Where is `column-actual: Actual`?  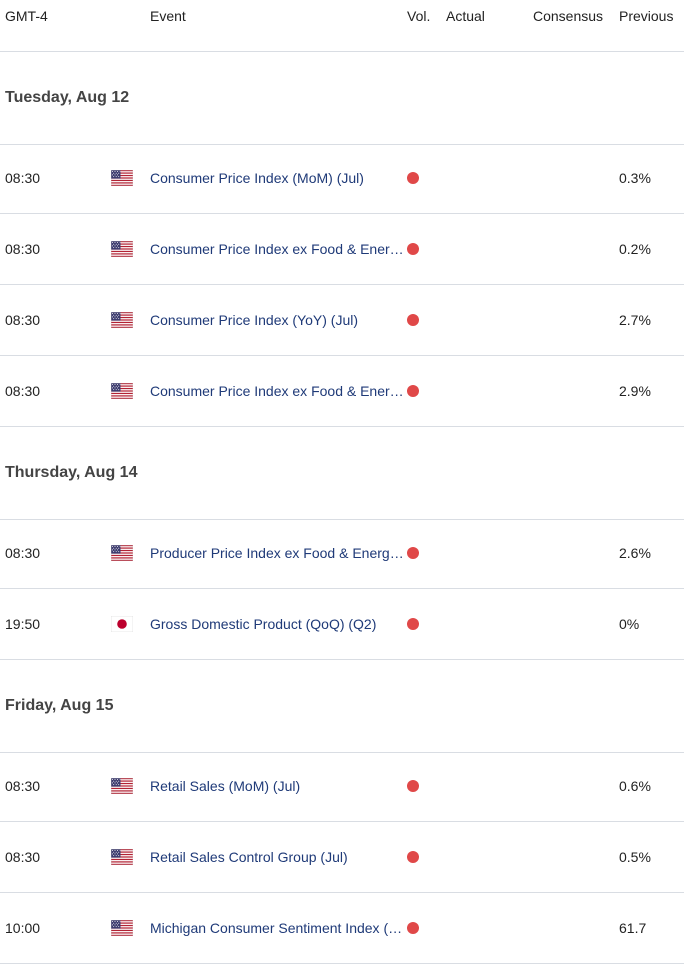
column-actual: Actual is located at coordinates (465, 16).